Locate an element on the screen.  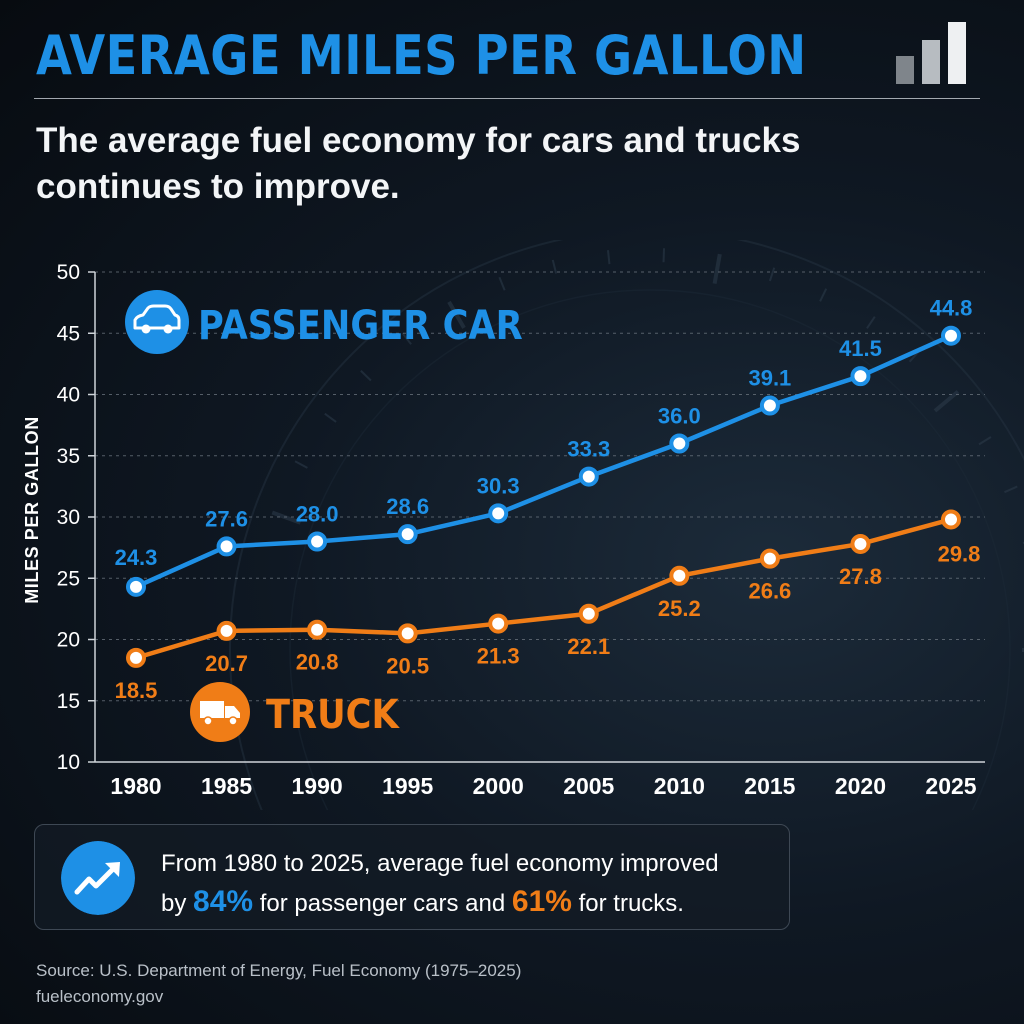
y-tick-label: 25 is located at coordinates (68, 578).